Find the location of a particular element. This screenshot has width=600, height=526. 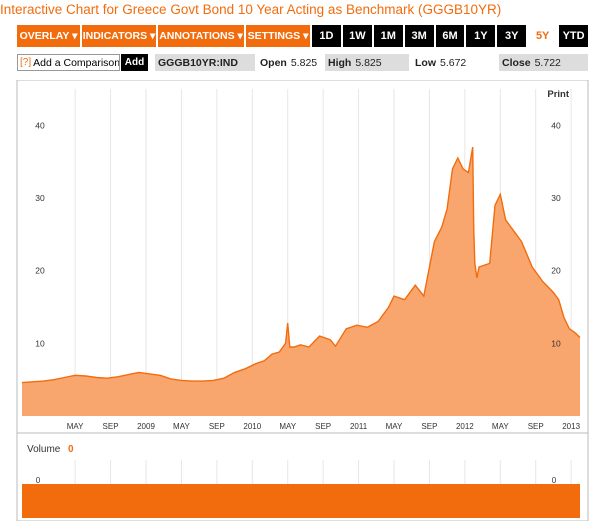

high-value: 5.825 is located at coordinates (368, 62).